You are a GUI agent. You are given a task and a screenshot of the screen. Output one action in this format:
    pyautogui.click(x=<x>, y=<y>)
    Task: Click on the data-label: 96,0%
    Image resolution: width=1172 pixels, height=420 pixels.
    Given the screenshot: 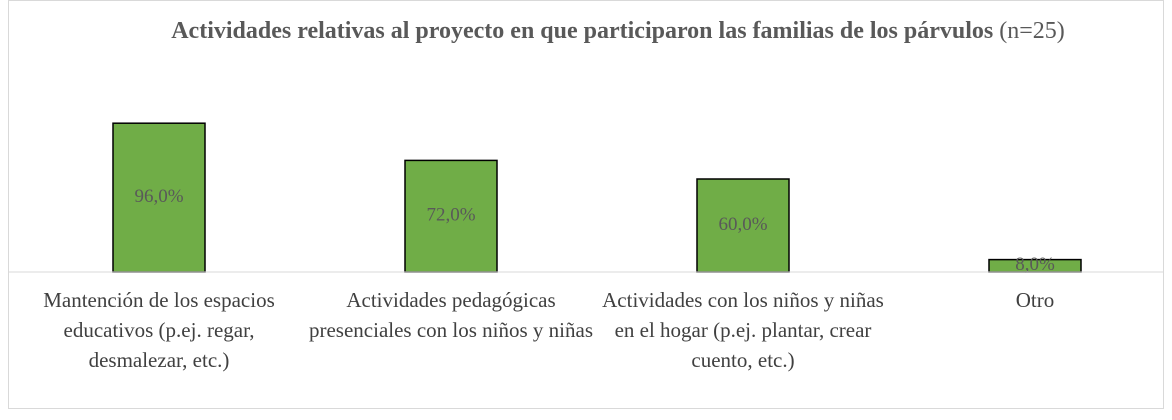 What is the action you would take?
    pyautogui.click(x=158, y=196)
    